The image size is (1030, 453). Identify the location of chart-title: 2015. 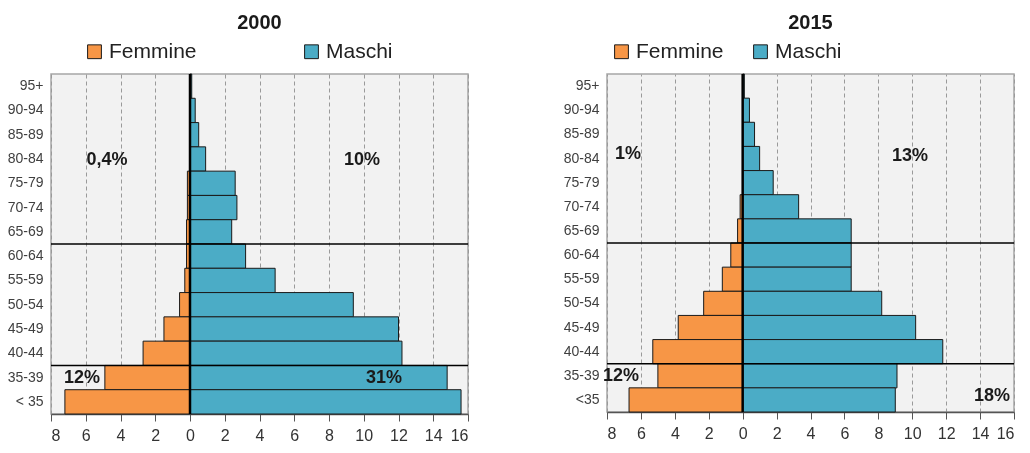
(810, 22).